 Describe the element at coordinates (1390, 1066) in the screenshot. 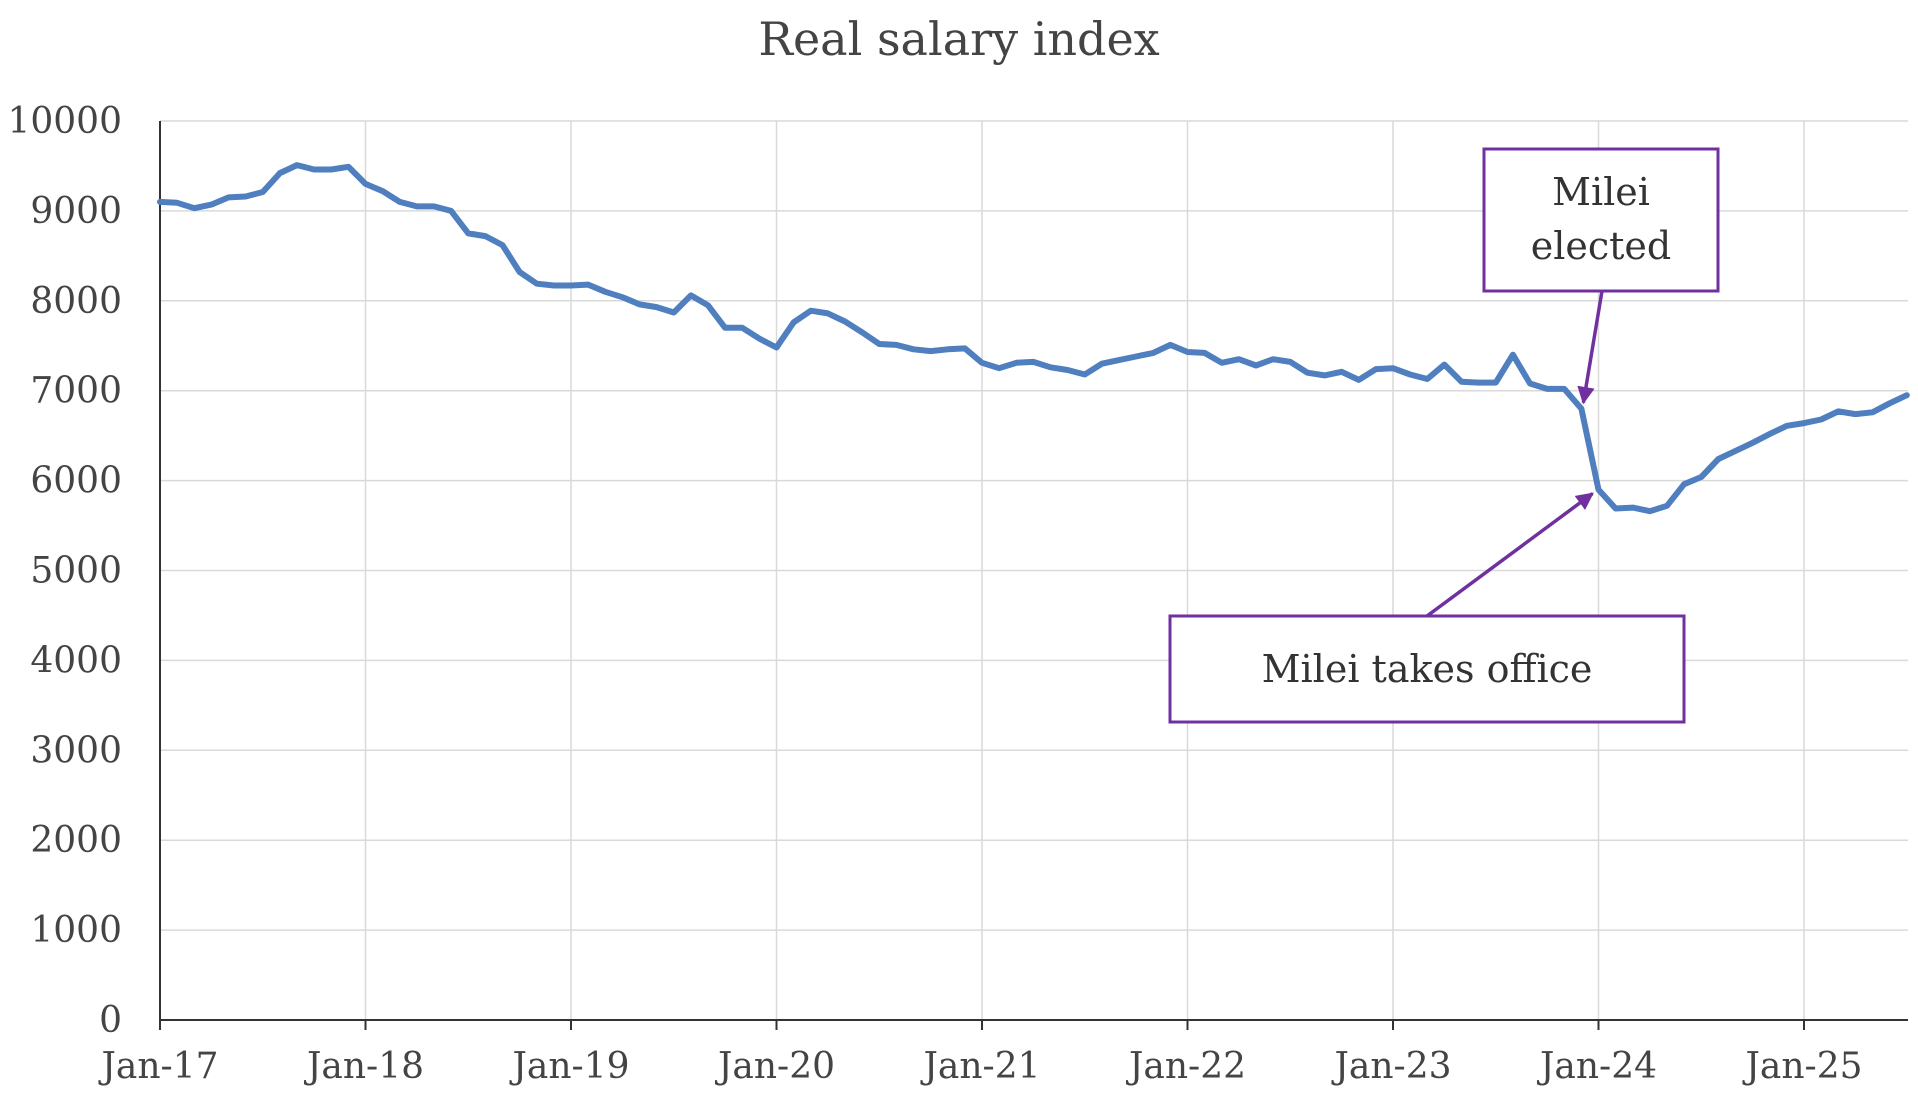

I see `x-tick-label: Jan-23` at that location.